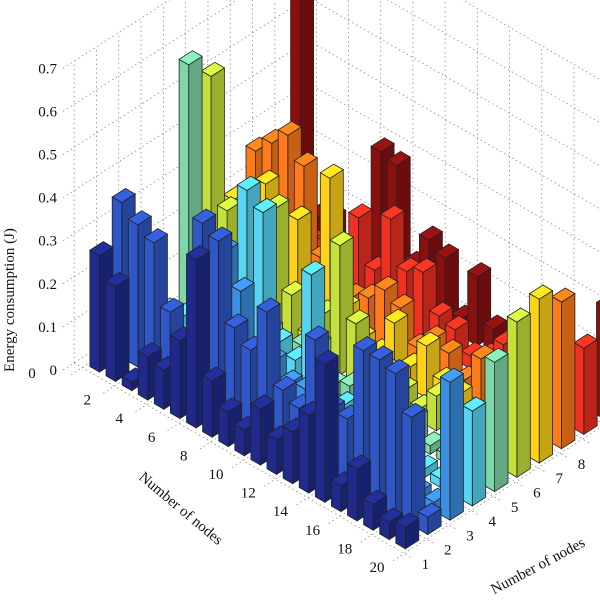 The image size is (600, 603). What do you see at coordinates (515, 508) in the screenshot?
I see `width-tick-label: 5` at bounding box center [515, 508].